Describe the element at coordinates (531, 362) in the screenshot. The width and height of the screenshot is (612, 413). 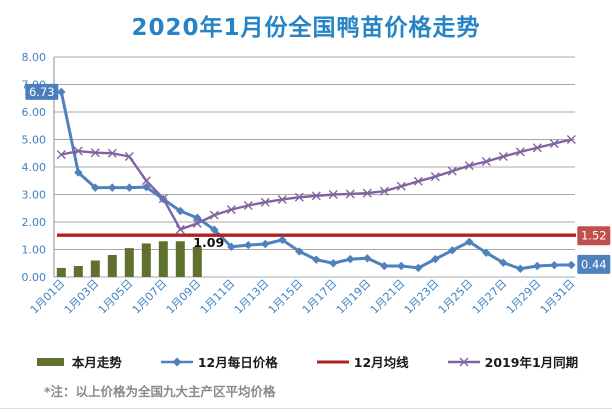
I see `legend-label-jan2019: 2019年1月同期` at that location.